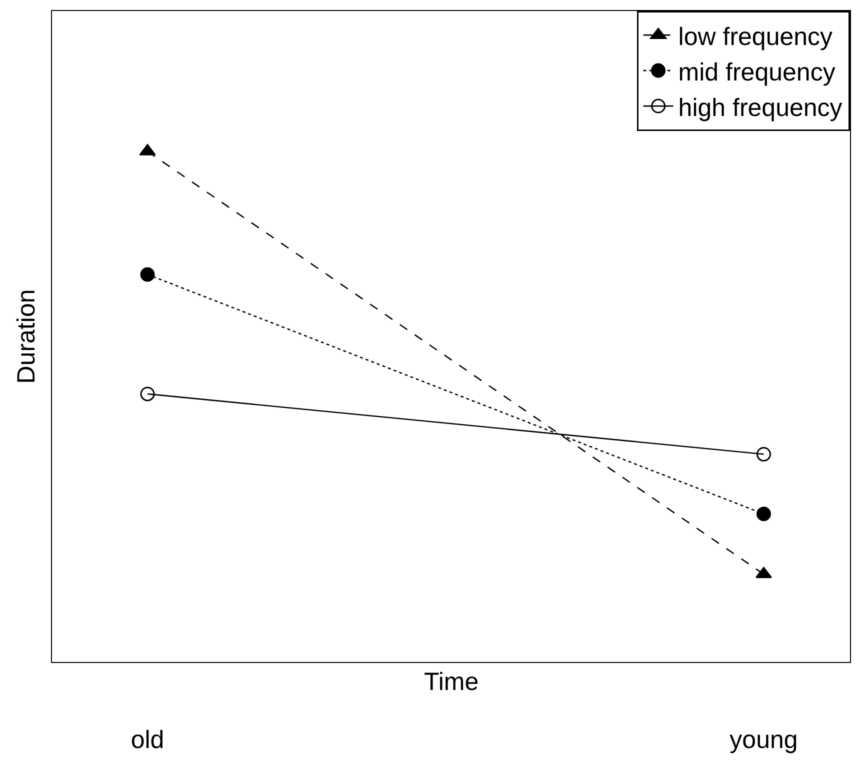 This screenshot has width=863, height=764. What do you see at coordinates (756, 36) in the screenshot?
I see `legend-label: low frequency` at bounding box center [756, 36].